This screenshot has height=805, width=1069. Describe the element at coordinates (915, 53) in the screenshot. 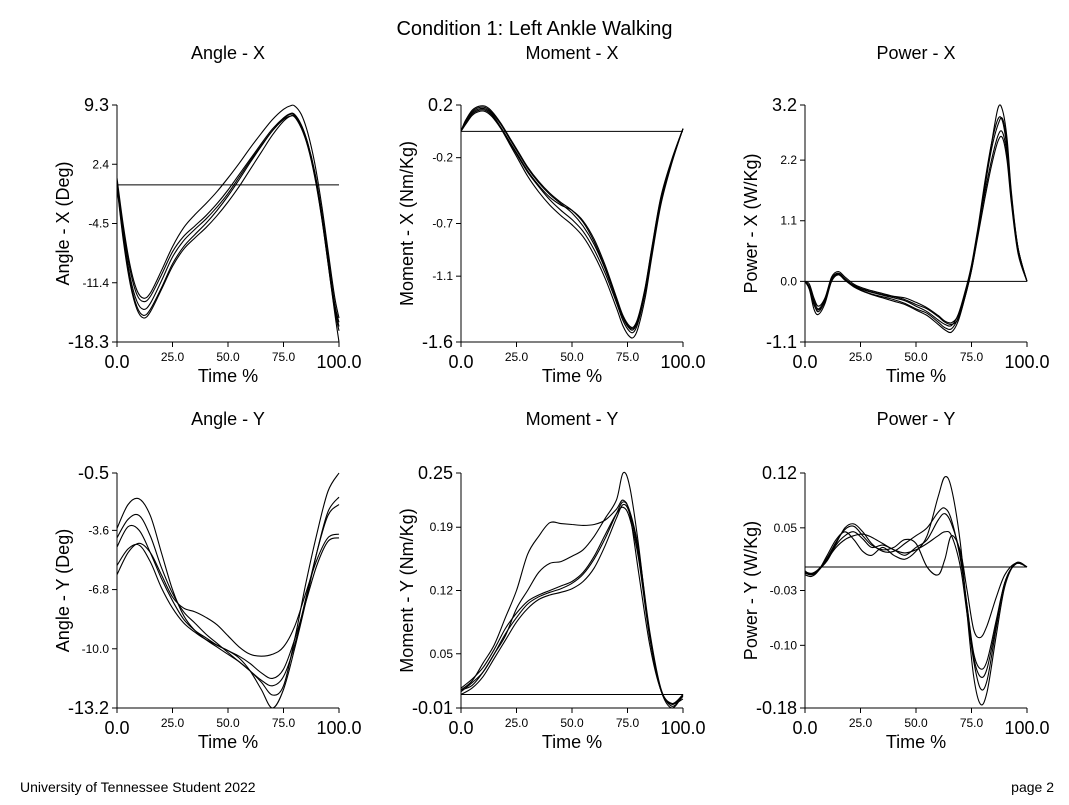

I see `chart-title: Power - X` at that location.